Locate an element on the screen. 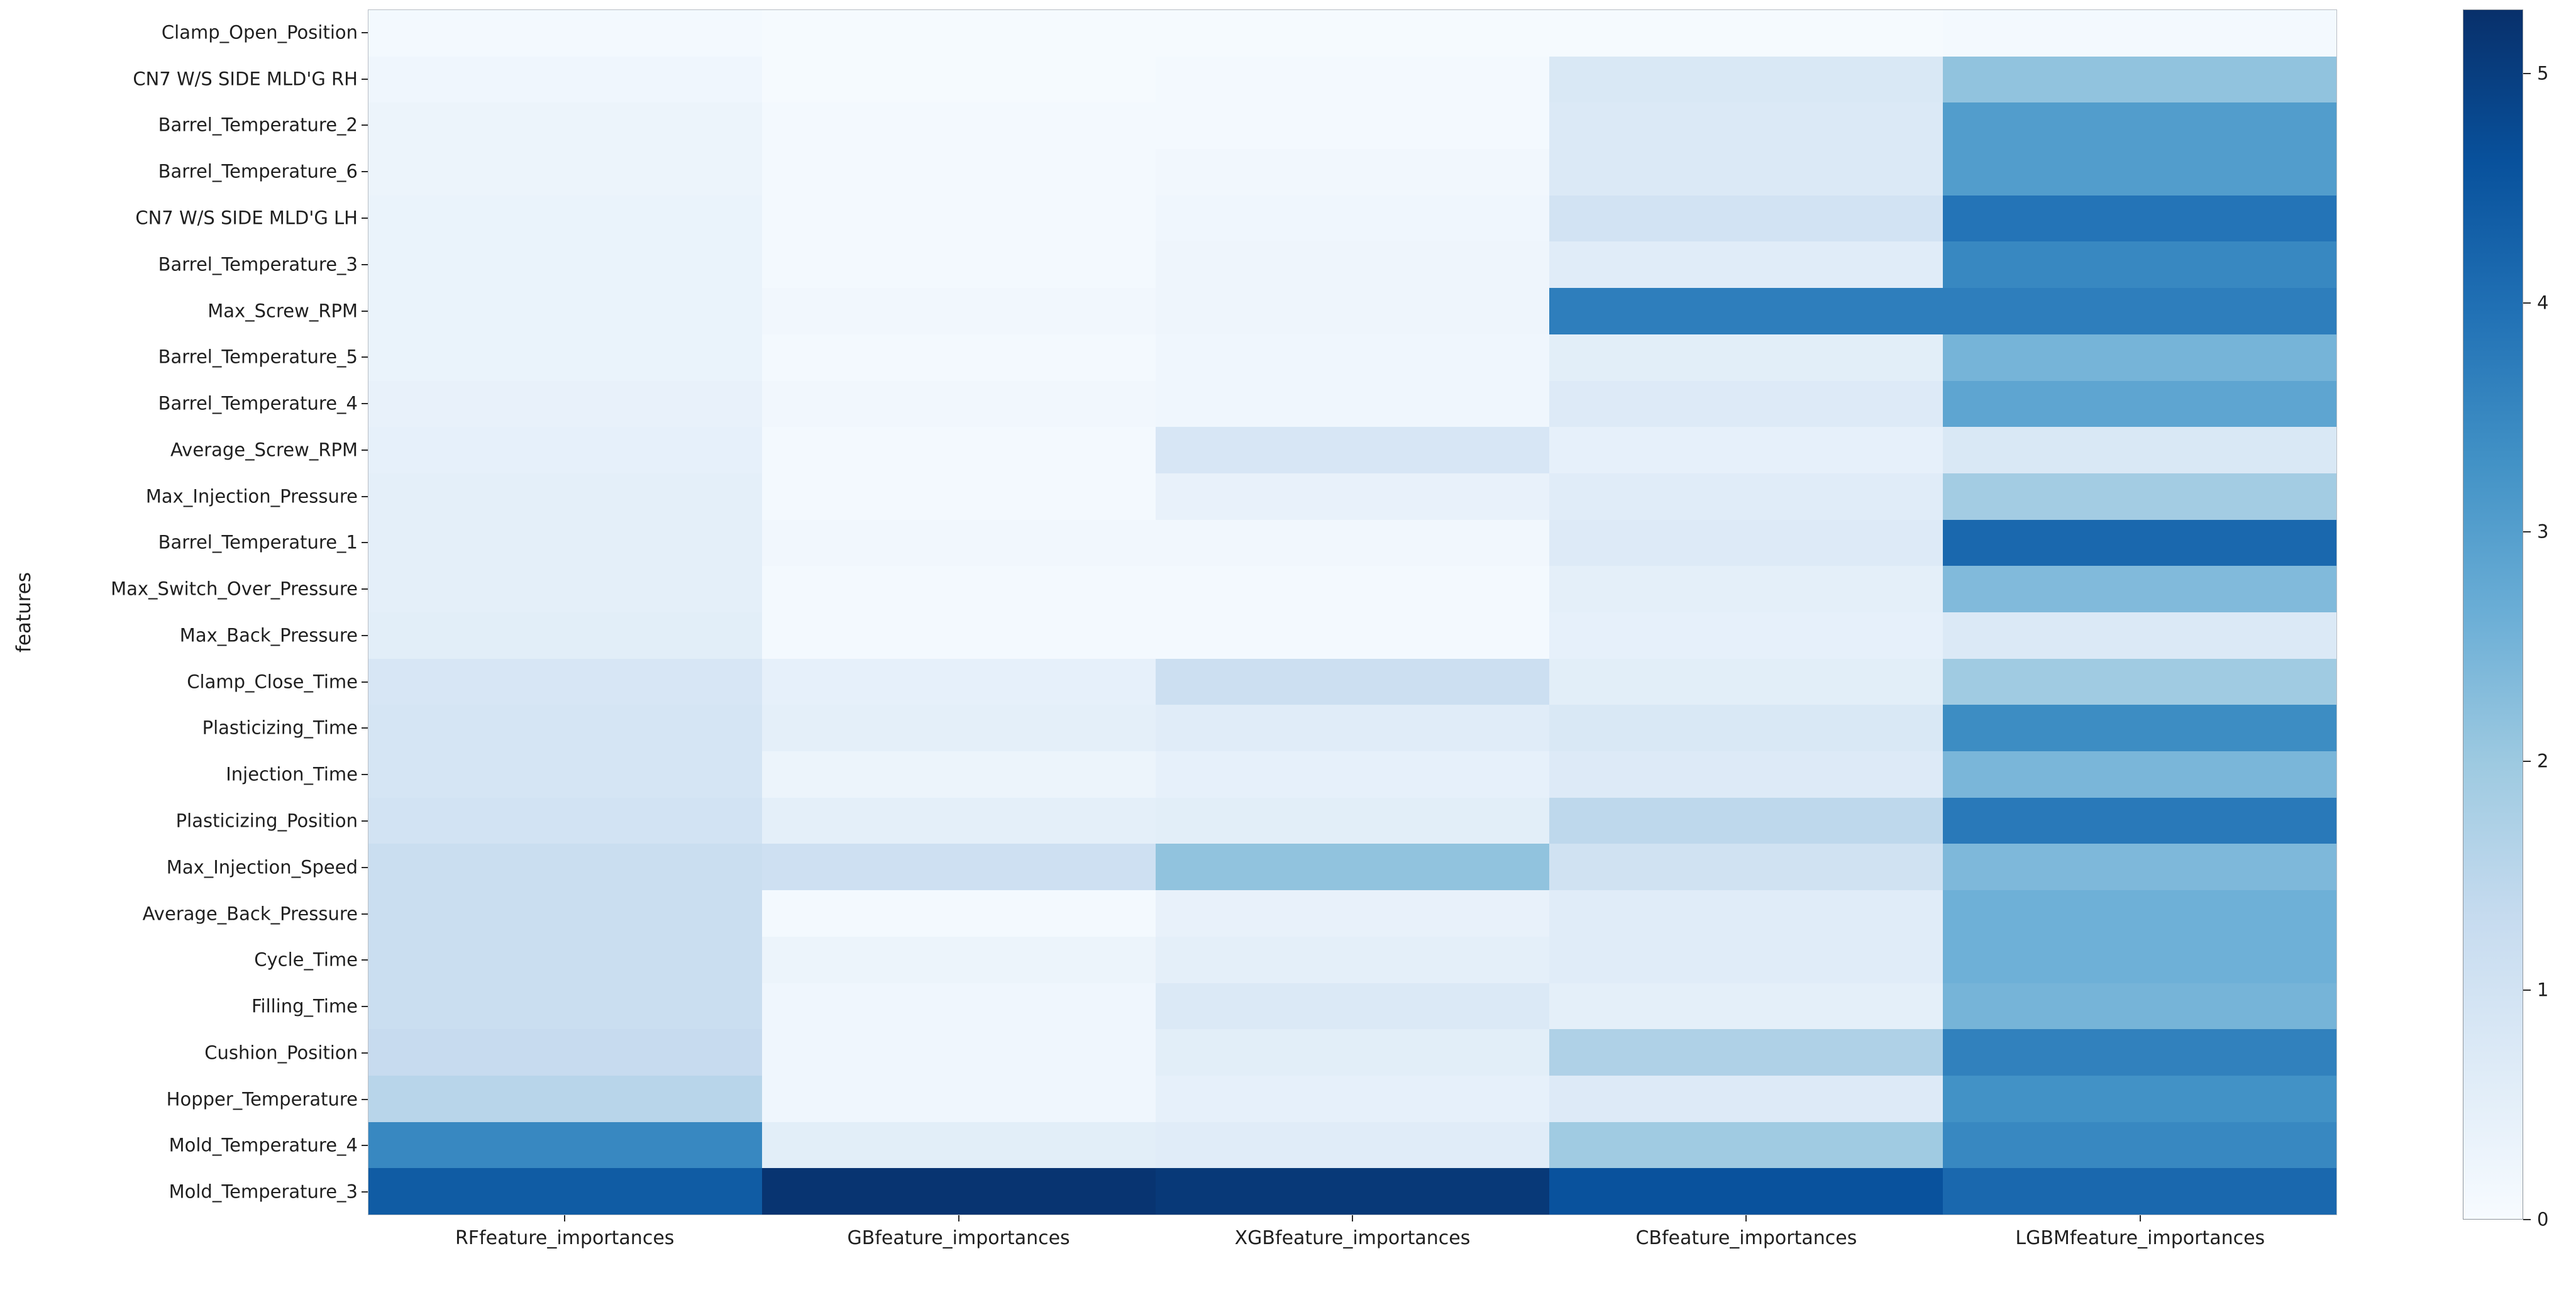  y-tick-label: Injection_Time is located at coordinates (292, 774).